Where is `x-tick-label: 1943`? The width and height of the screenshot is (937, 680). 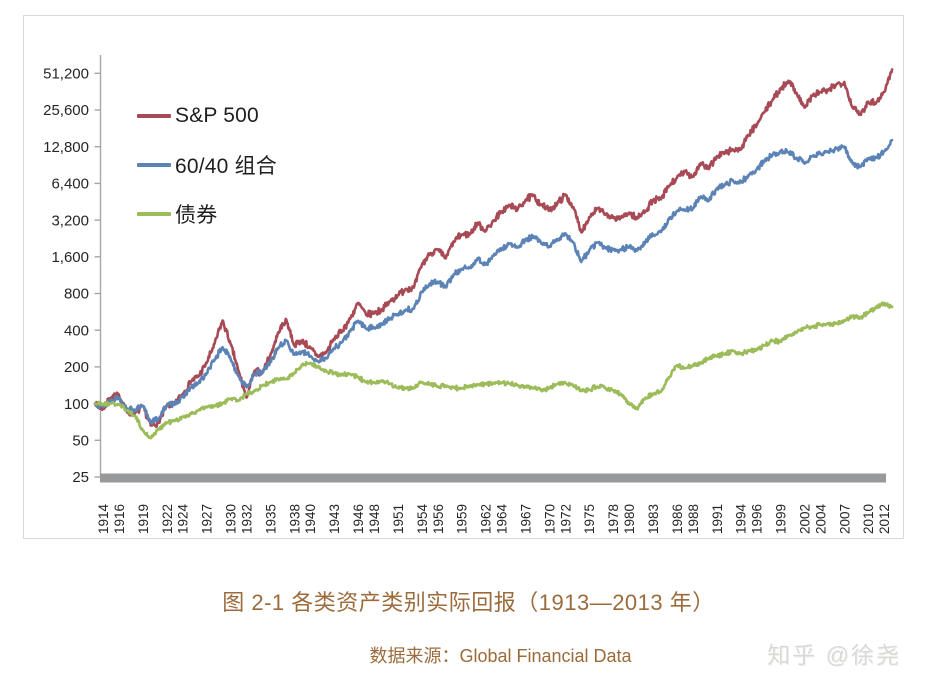
x-tick-label: 1943 is located at coordinates (334, 519).